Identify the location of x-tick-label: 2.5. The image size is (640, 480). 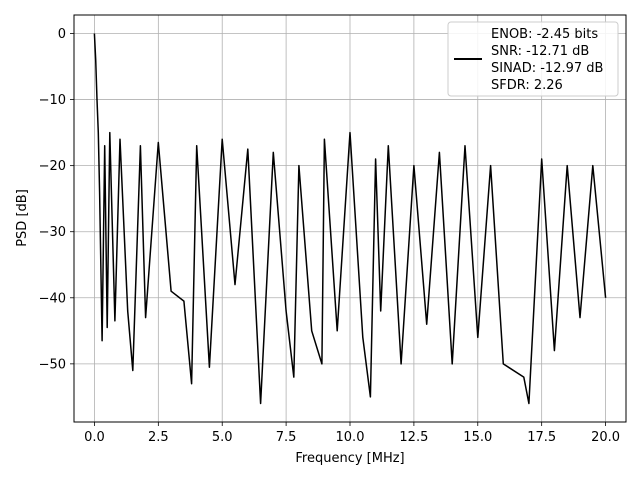
(158, 437).